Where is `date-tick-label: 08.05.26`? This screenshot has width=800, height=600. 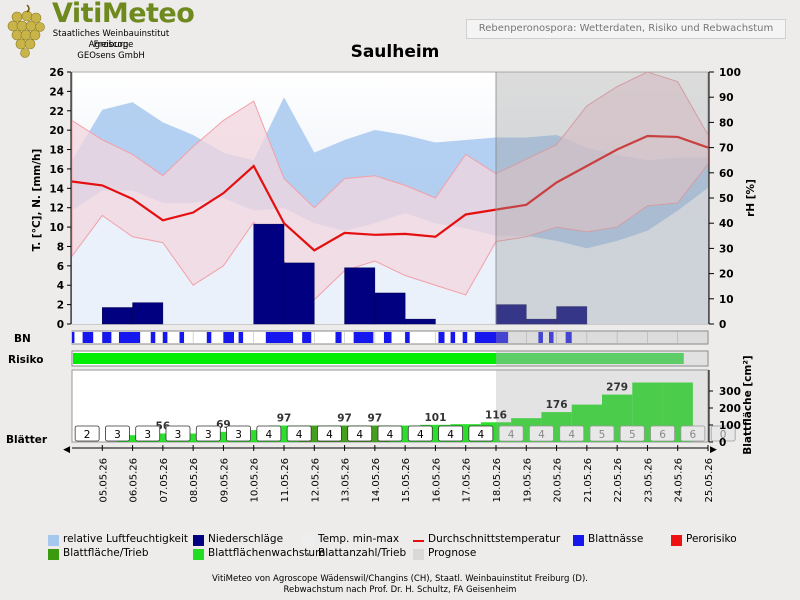 date-tick-label: 08.05.26 is located at coordinates (194, 480).